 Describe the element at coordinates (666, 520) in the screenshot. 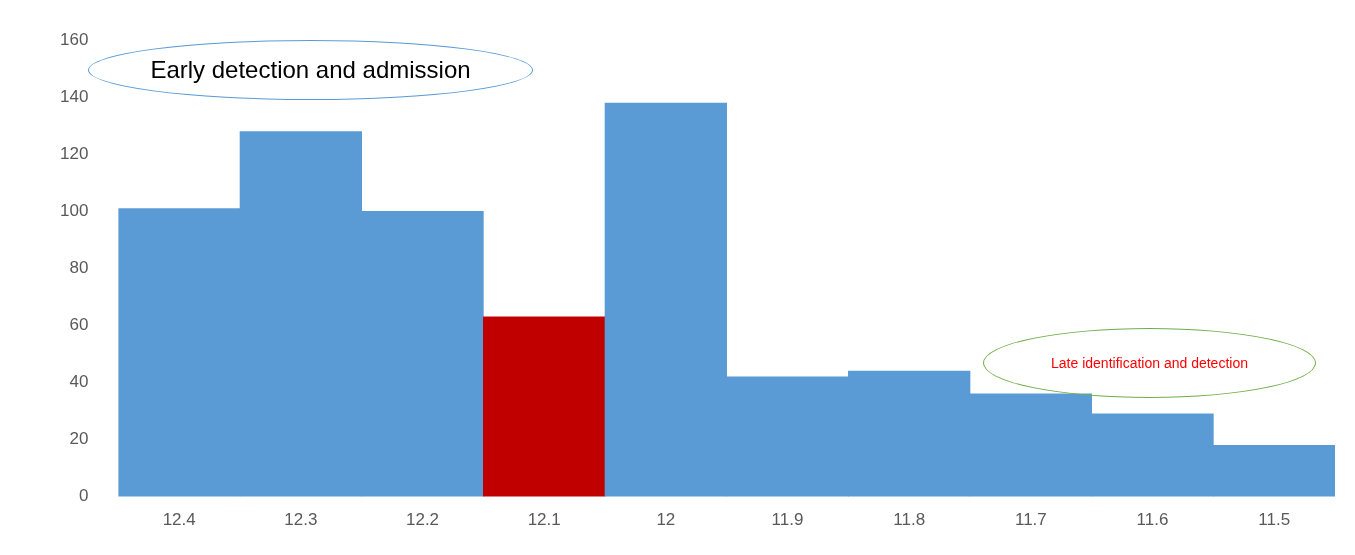

I see `x-tick-label: 12` at that location.